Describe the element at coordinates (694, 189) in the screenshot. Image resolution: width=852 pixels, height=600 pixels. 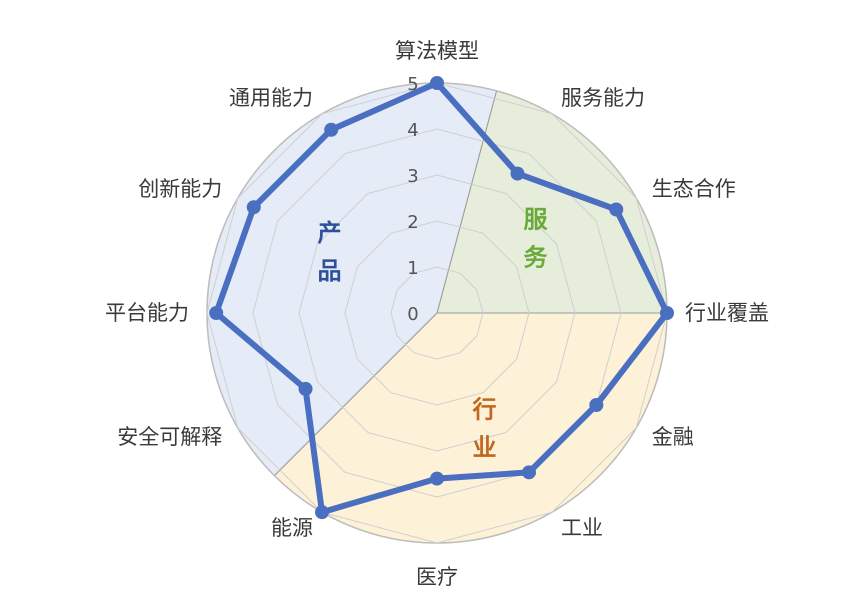
I see `axis-label: 生态合作` at that location.